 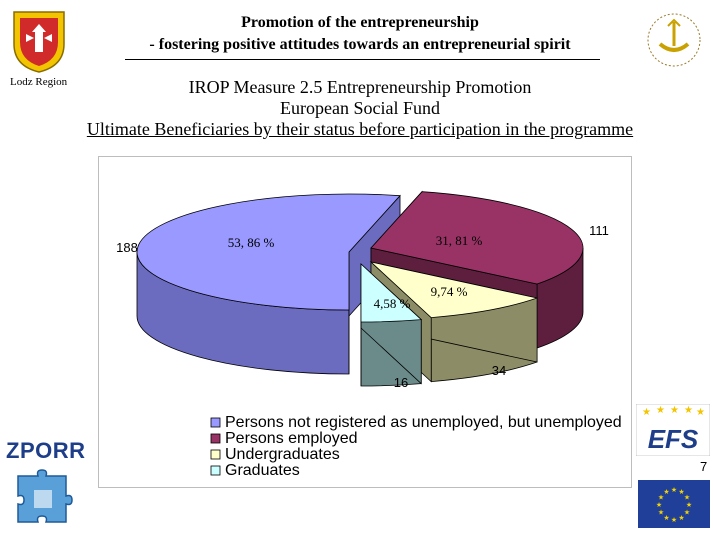 What do you see at coordinates (674, 504) in the screenshot?
I see `eu-flag-logo: ★★★★★★★★★ ★ ★★` at bounding box center [674, 504].